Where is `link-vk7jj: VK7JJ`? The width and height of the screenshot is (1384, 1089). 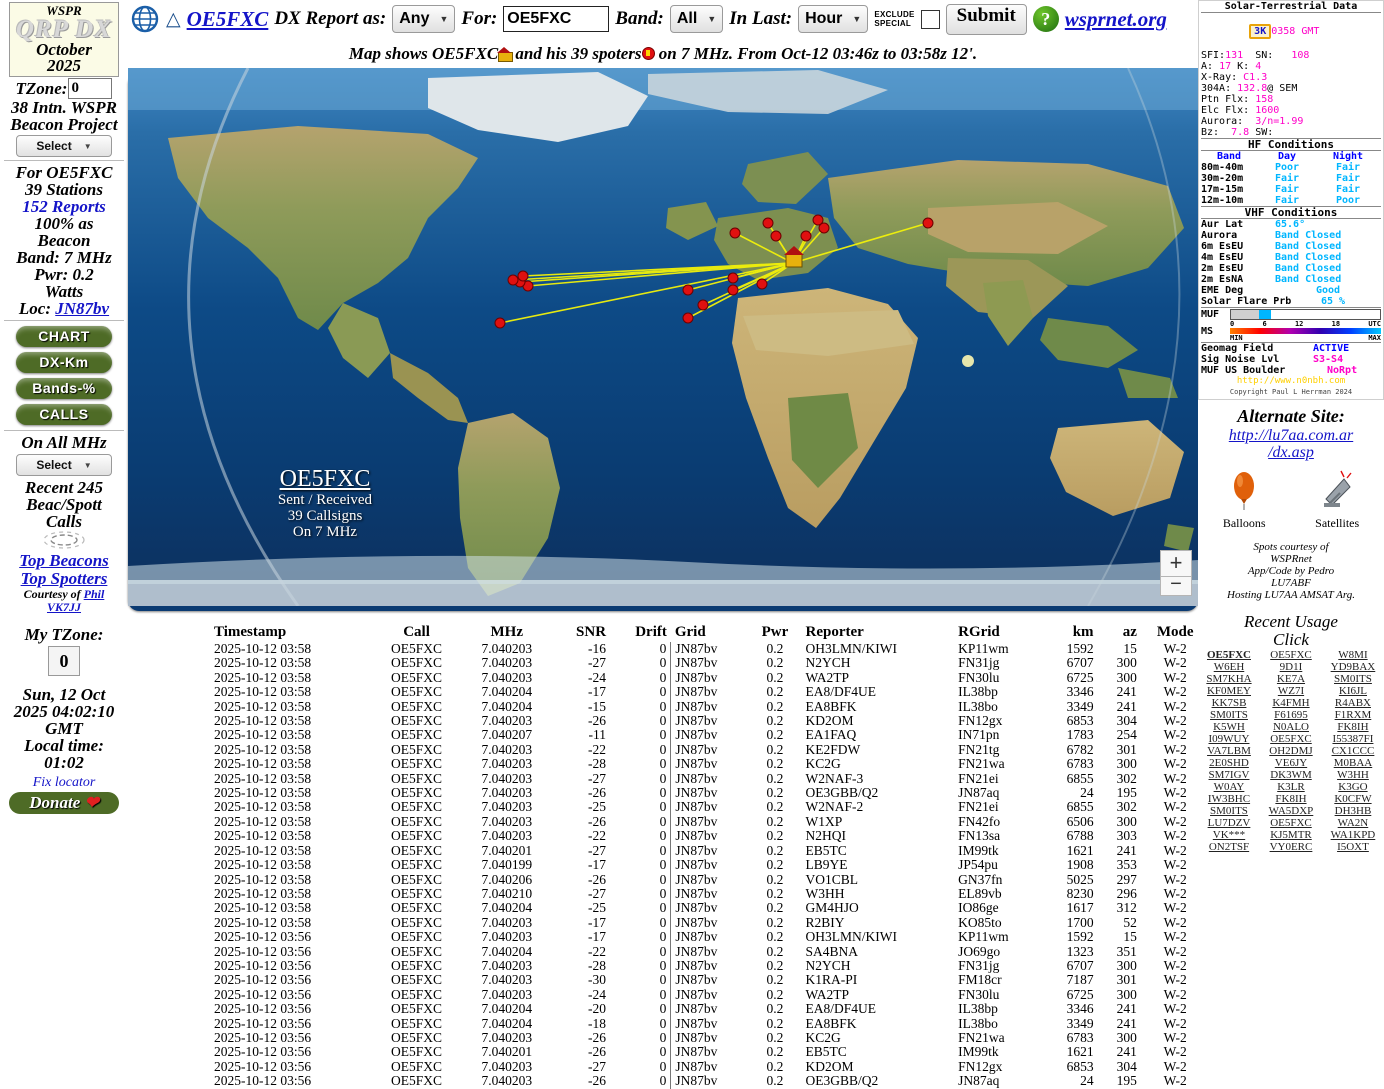 link-vk7jj: VK7JJ is located at coordinates (63, 607).